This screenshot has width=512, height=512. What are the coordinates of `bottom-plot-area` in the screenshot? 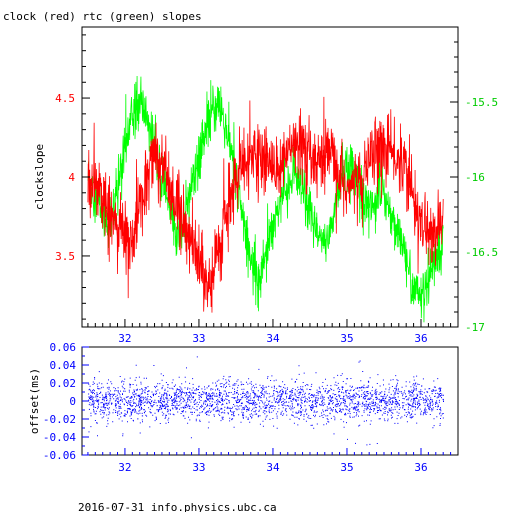 It's located at (266, 401).